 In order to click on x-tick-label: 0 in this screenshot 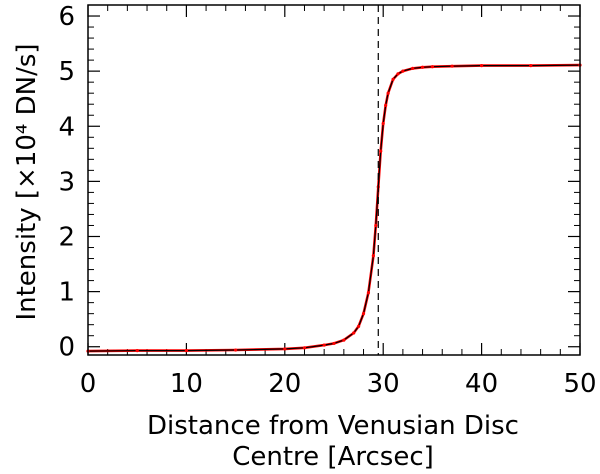, I will do `click(88, 384)`.